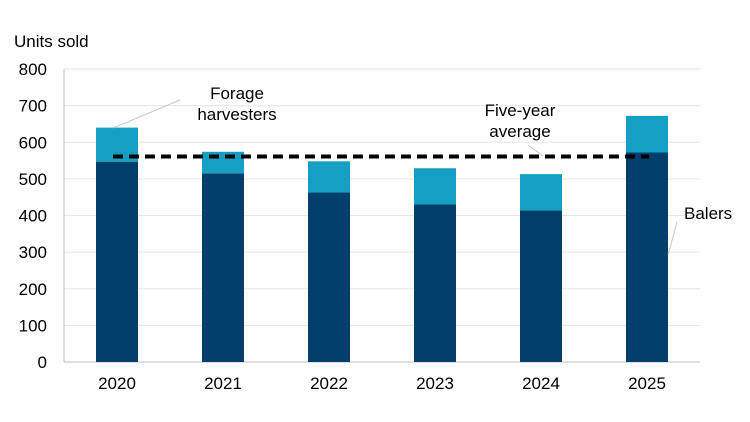 This screenshot has height=422, width=750. I want to click on bar-forage-harvesters-2023, so click(435, 186).